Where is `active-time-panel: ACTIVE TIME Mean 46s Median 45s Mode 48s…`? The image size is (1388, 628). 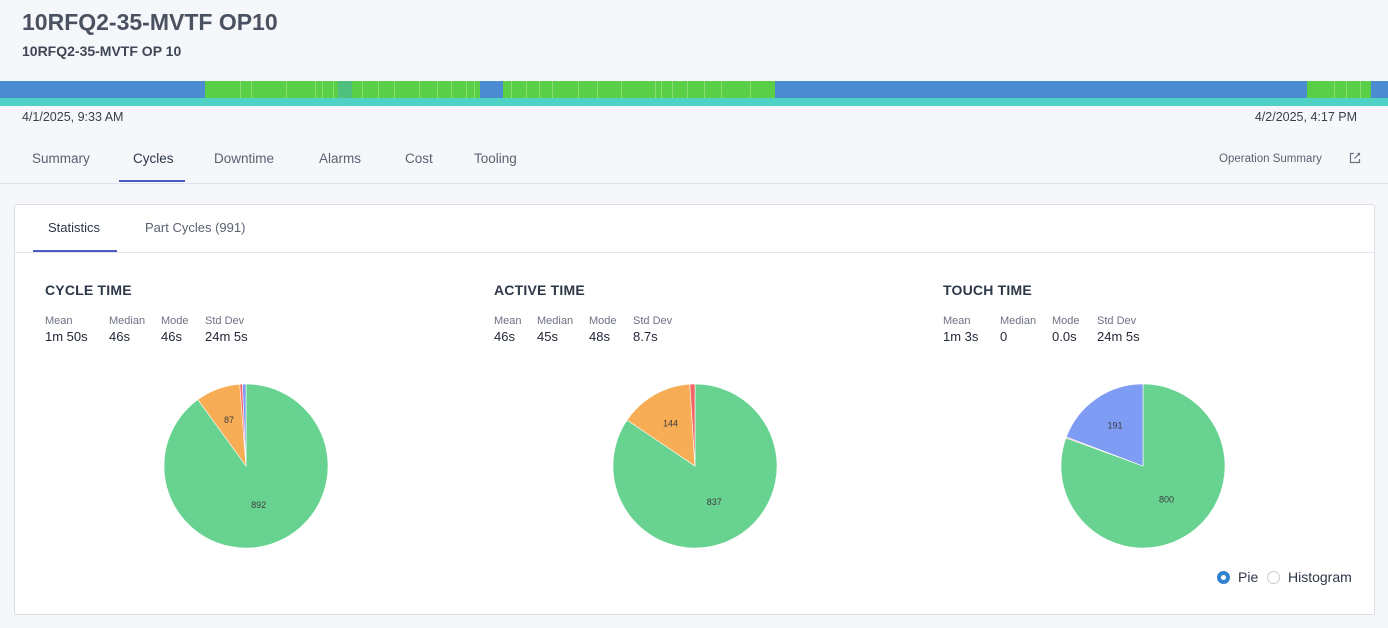 active-time-panel: ACTIVE TIME Mean 46s Median 45s Mode 48s… is located at coordinates (704, 417).